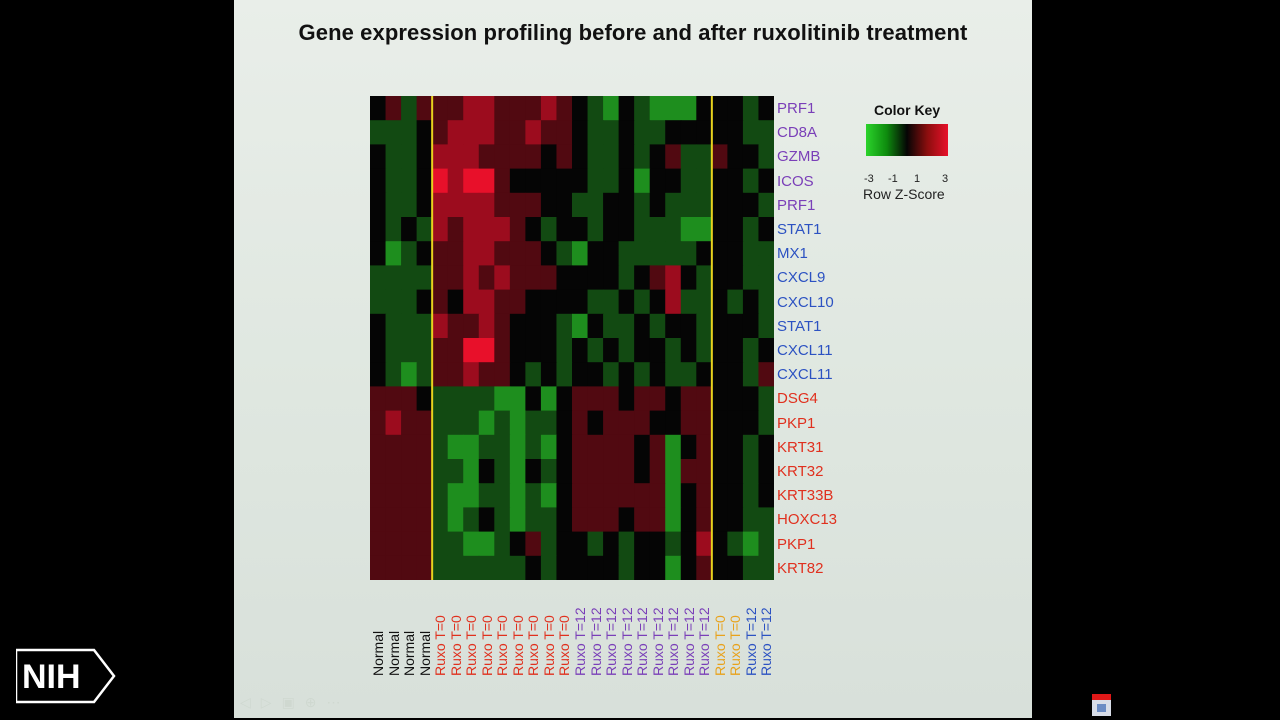 This screenshot has width=1280, height=720. What do you see at coordinates (792, 254) in the screenshot?
I see `gene-label: MX1` at bounding box center [792, 254].